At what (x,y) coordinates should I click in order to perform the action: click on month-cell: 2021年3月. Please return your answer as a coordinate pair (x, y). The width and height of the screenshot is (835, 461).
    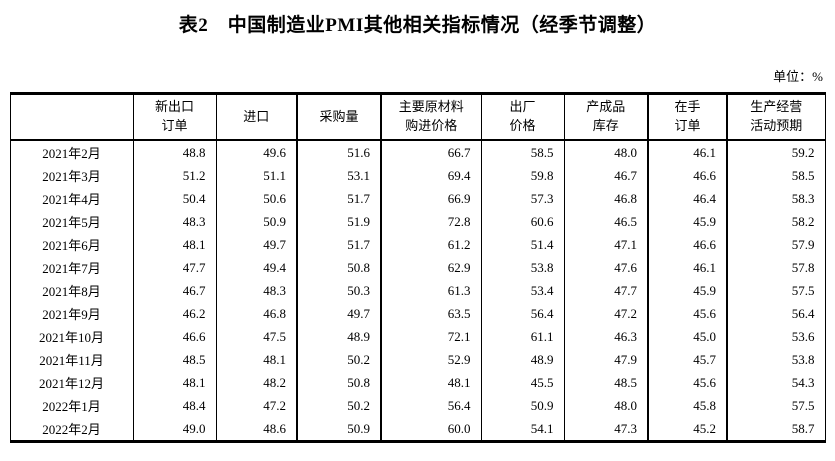
    Looking at the image, I should click on (71, 176).